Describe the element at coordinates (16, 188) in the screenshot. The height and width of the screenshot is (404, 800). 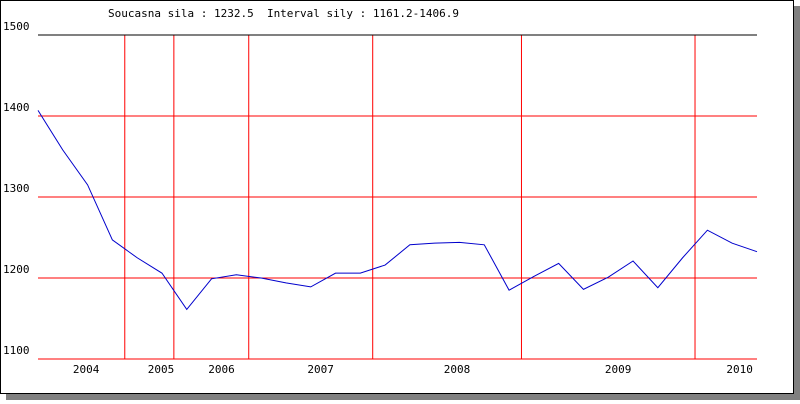
I see `y-tick-label: 1300` at that location.